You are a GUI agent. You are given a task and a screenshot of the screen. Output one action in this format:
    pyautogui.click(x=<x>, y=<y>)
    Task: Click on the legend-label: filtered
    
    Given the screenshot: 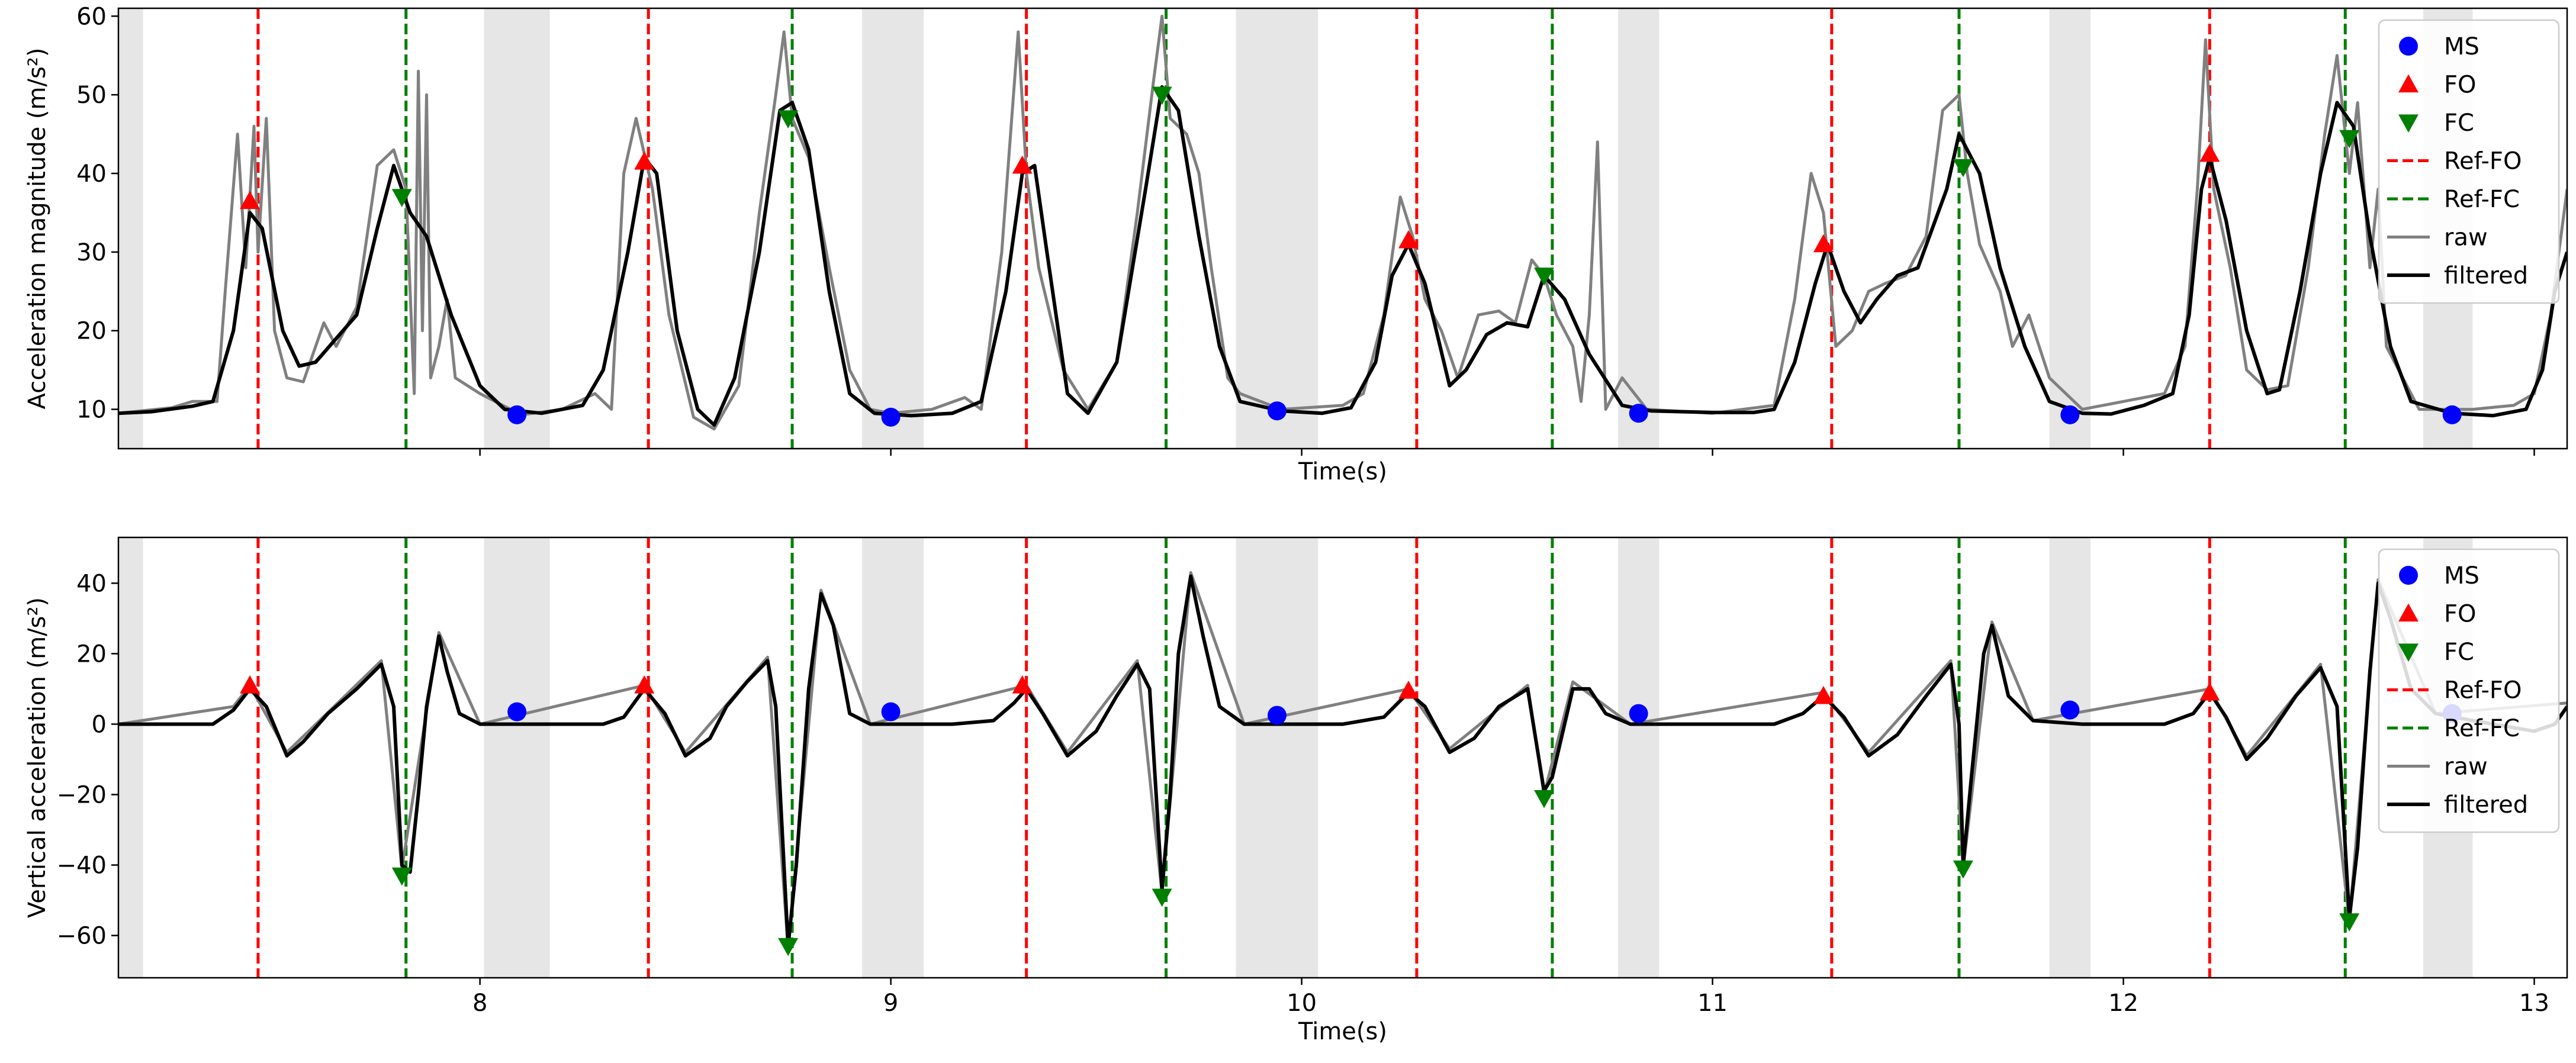 What is the action you would take?
    pyautogui.click(x=2486, y=275)
    